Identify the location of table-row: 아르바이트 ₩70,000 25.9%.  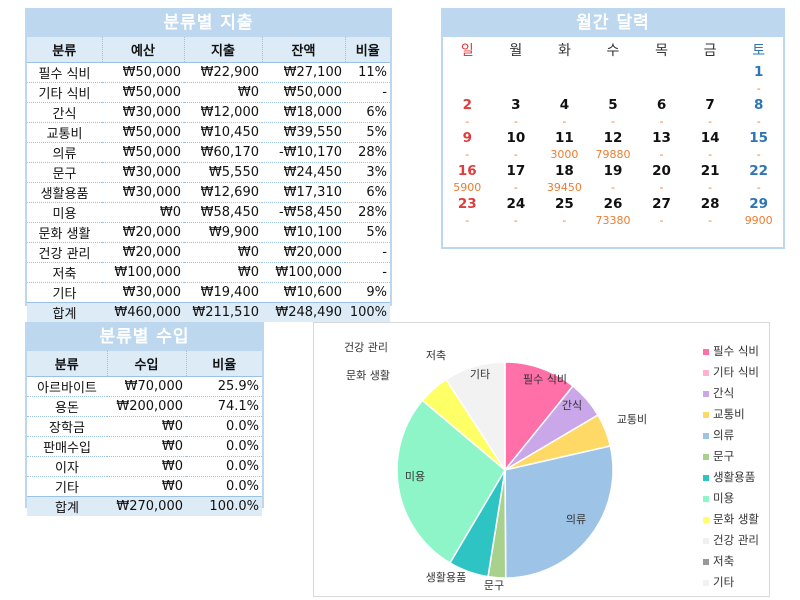
(144, 386).